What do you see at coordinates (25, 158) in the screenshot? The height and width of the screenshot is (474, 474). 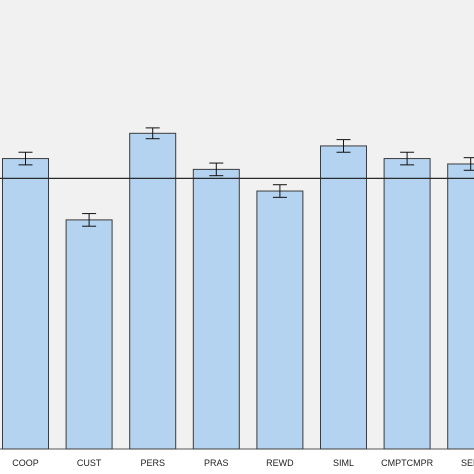 I see `error-bar-coop` at bounding box center [25, 158].